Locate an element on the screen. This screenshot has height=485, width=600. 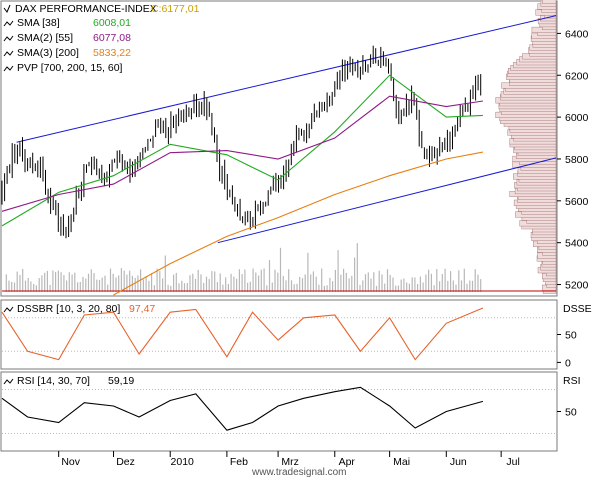
x-tick-label: Jun is located at coordinates (458, 462).